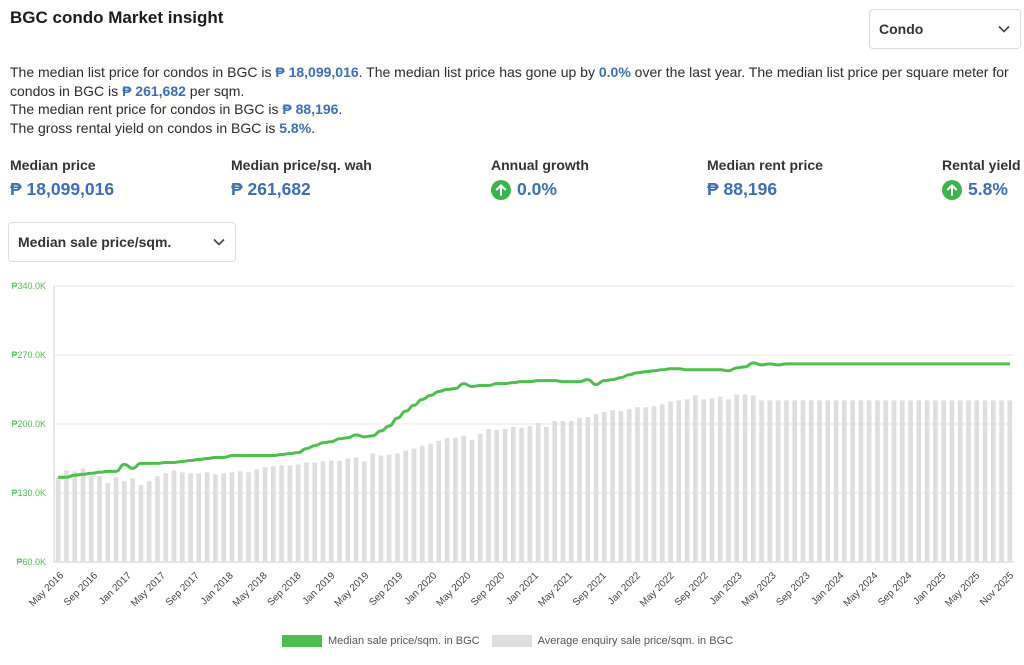 The height and width of the screenshot is (665, 1024). What do you see at coordinates (302, 641) in the screenshot?
I see `legend-swatch-median` at bounding box center [302, 641].